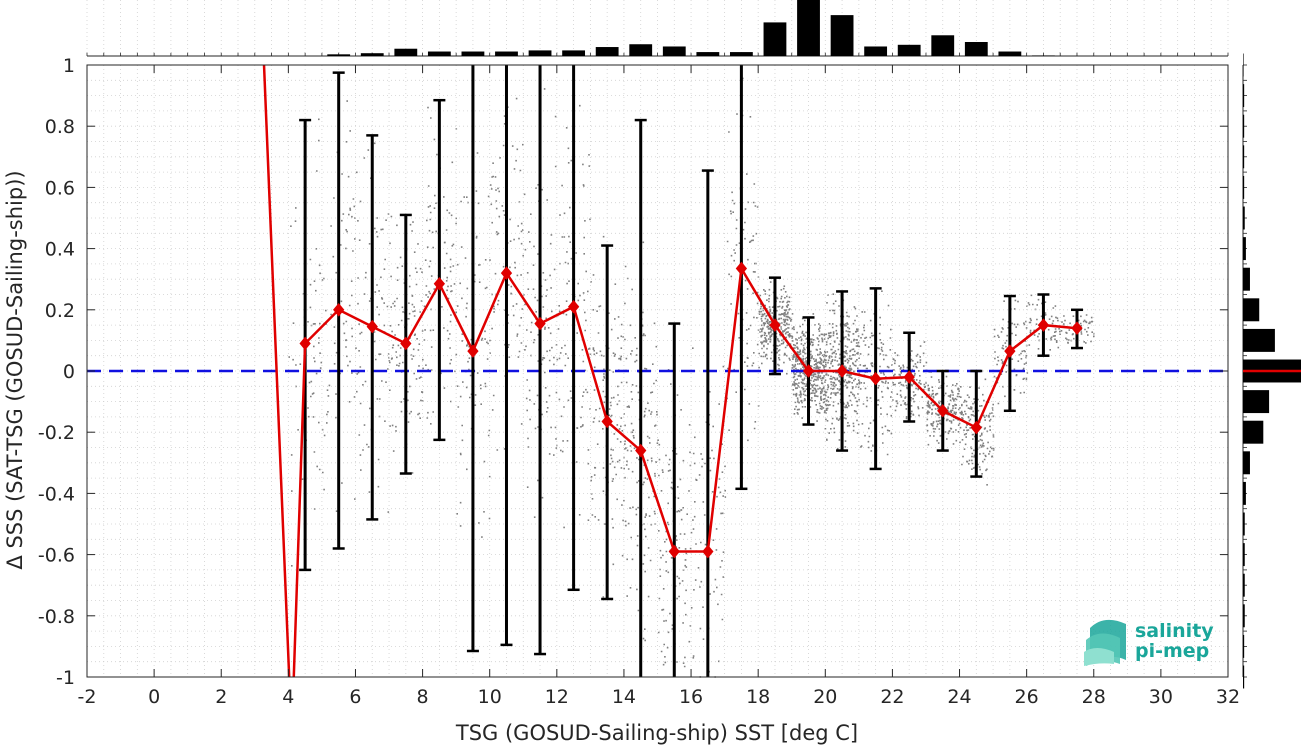 Image resolution: width=1302 pixels, height=747 pixels. Describe the element at coordinates (1172, 651) in the screenshot. I see `logo-line2: pi-mep` at that location.